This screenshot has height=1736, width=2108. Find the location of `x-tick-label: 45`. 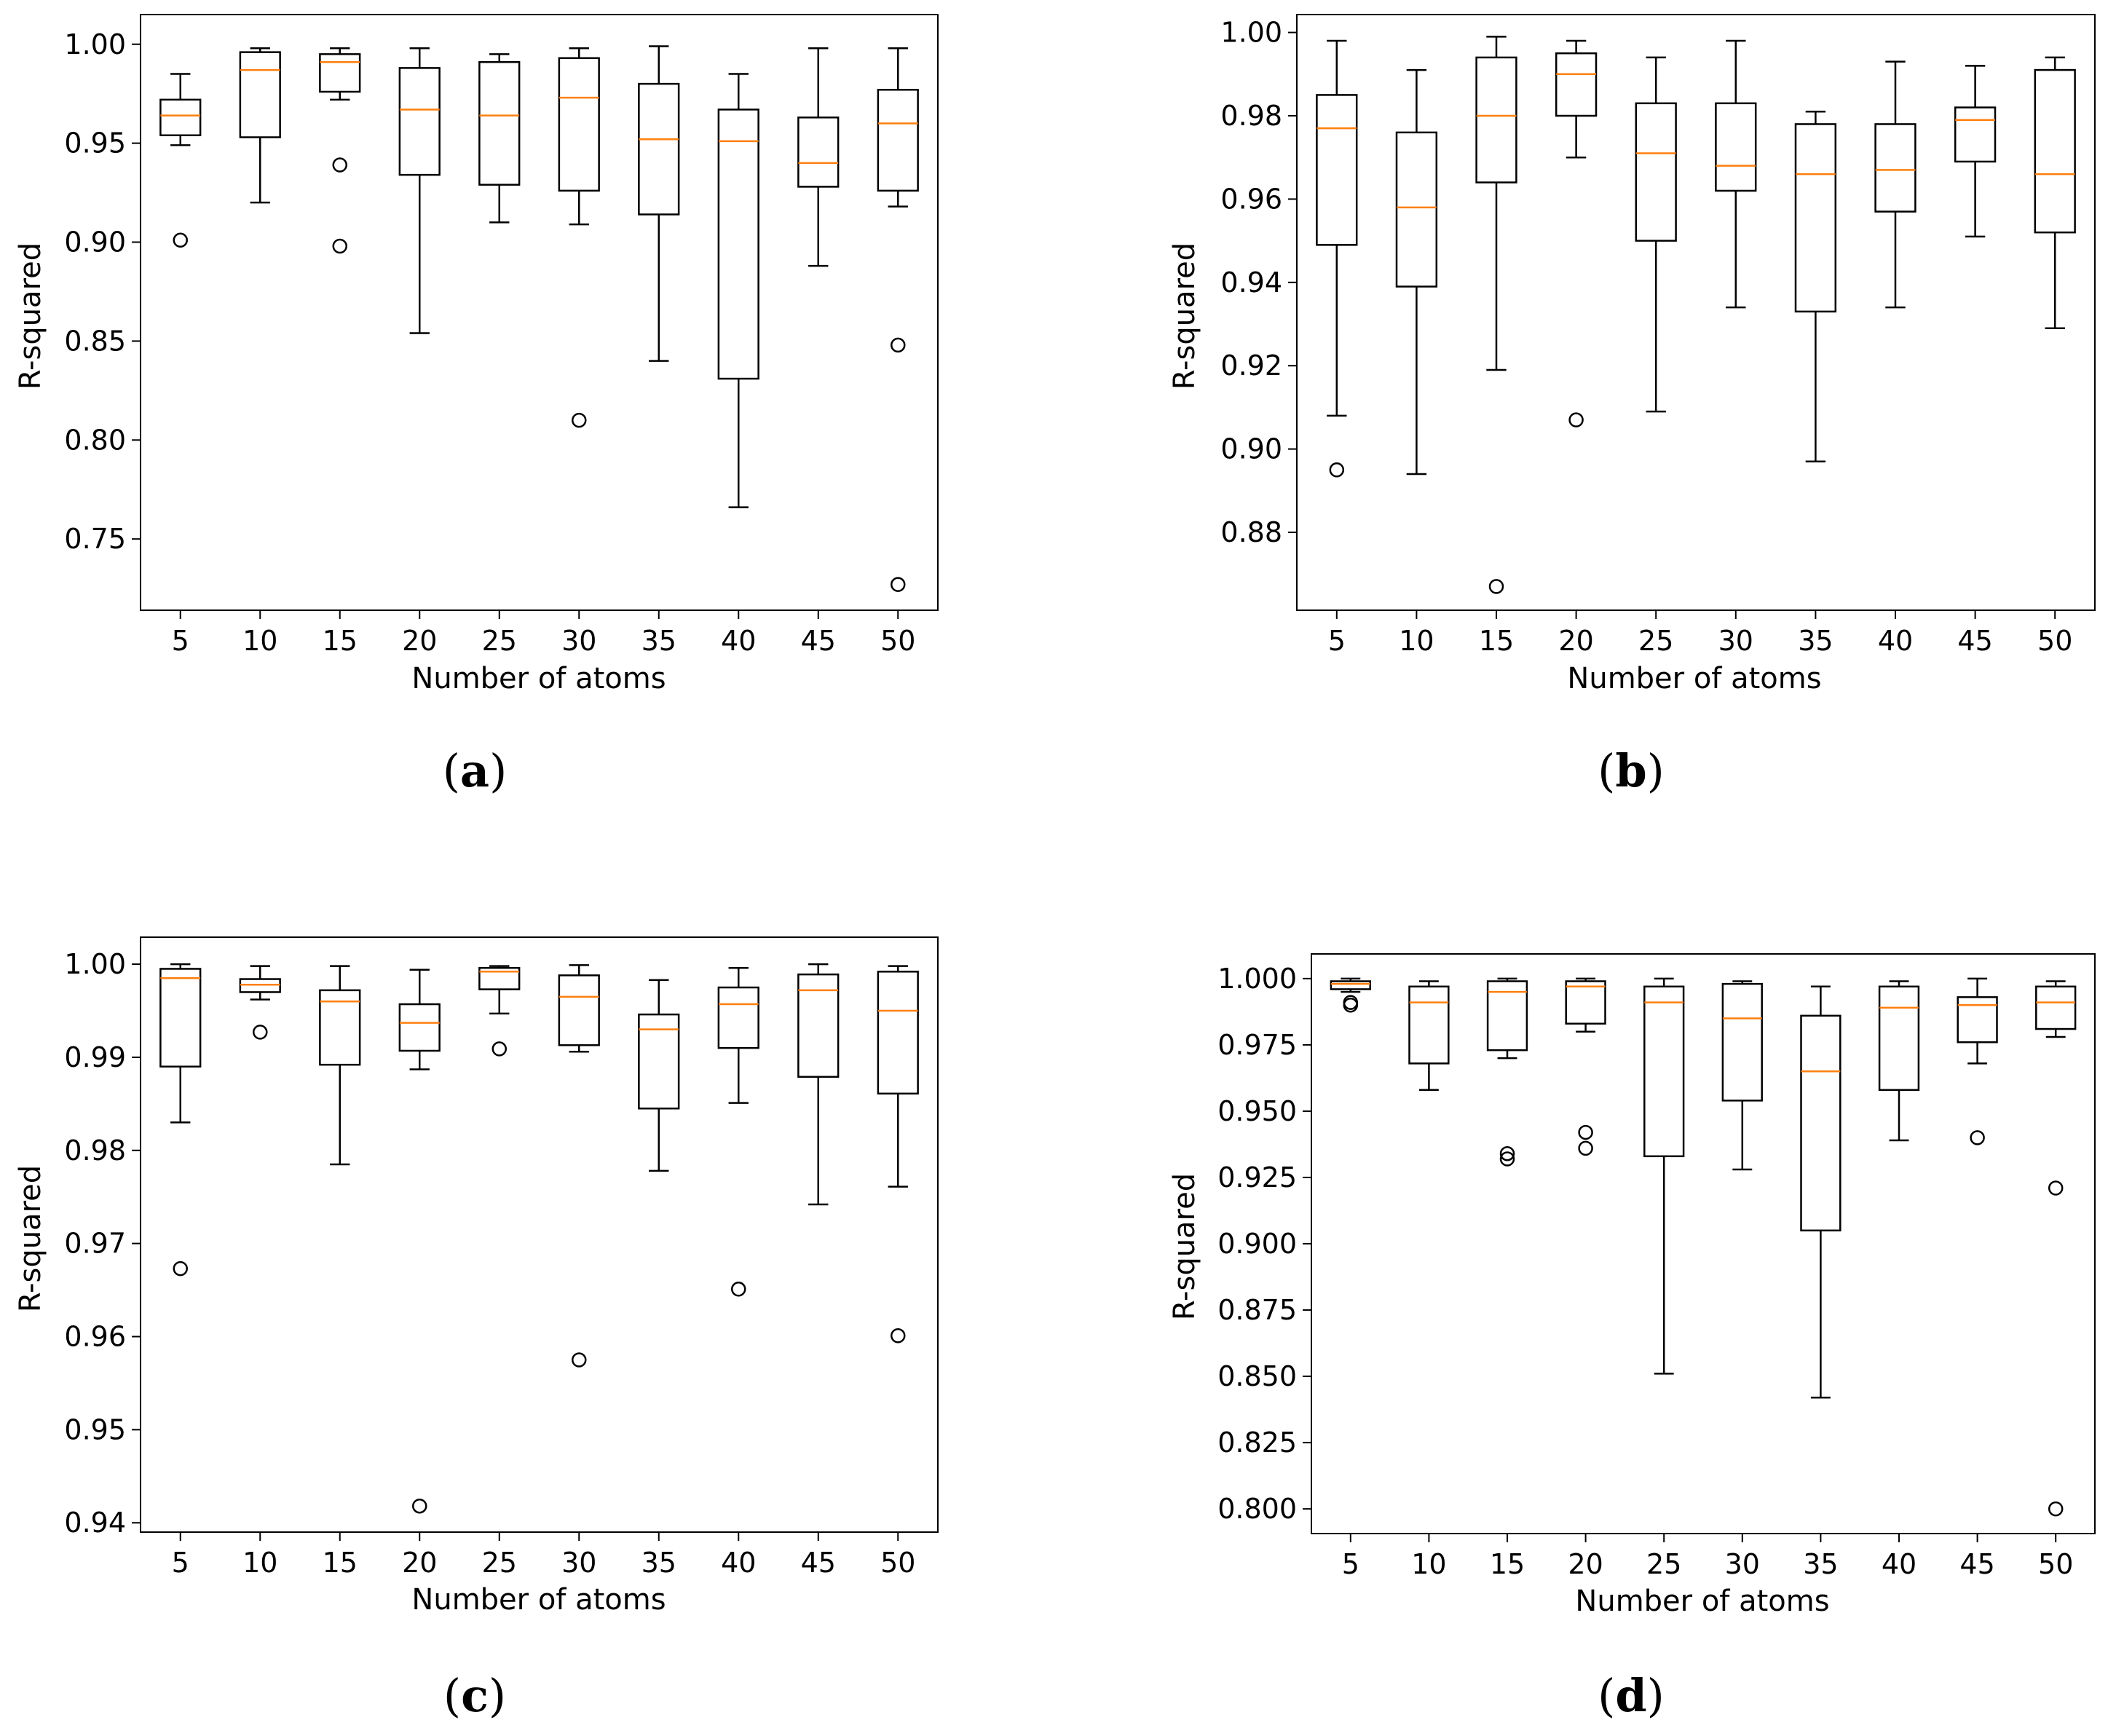

x-tick-label: 45 is located at coordinates (819, 641).